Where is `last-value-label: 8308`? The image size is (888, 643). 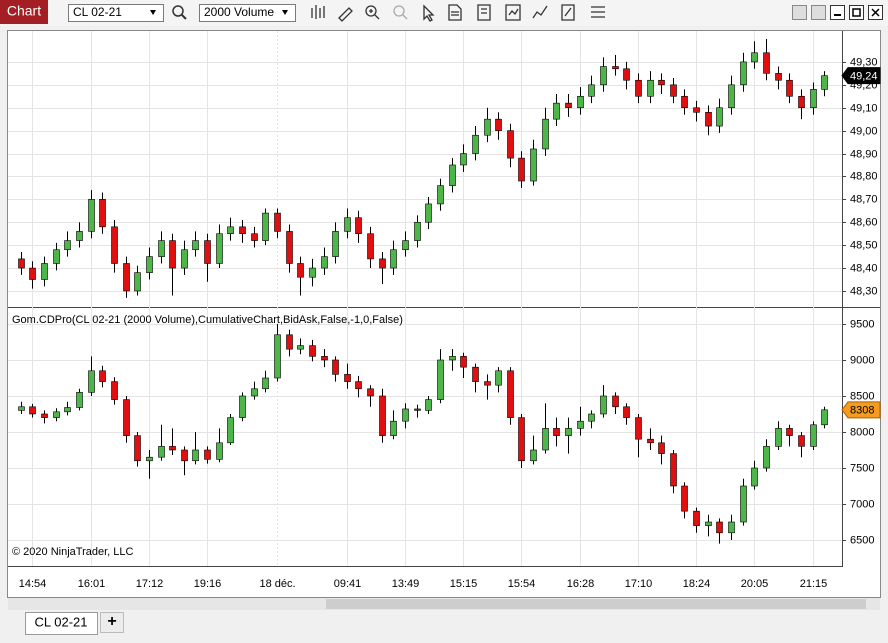 last-value-label: 8308 is located at coordinates (862, 411).